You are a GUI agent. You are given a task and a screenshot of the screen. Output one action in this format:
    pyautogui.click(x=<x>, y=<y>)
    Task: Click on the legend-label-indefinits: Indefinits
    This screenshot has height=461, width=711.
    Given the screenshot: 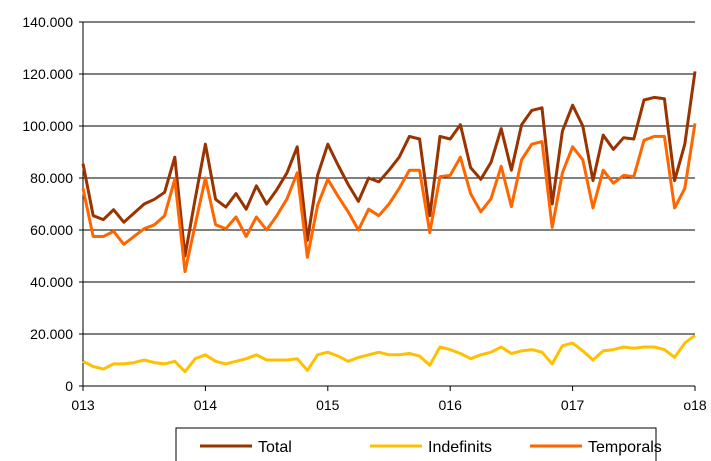 What is the action you would take?
    pyautogui.click(x=460, y=447)
    